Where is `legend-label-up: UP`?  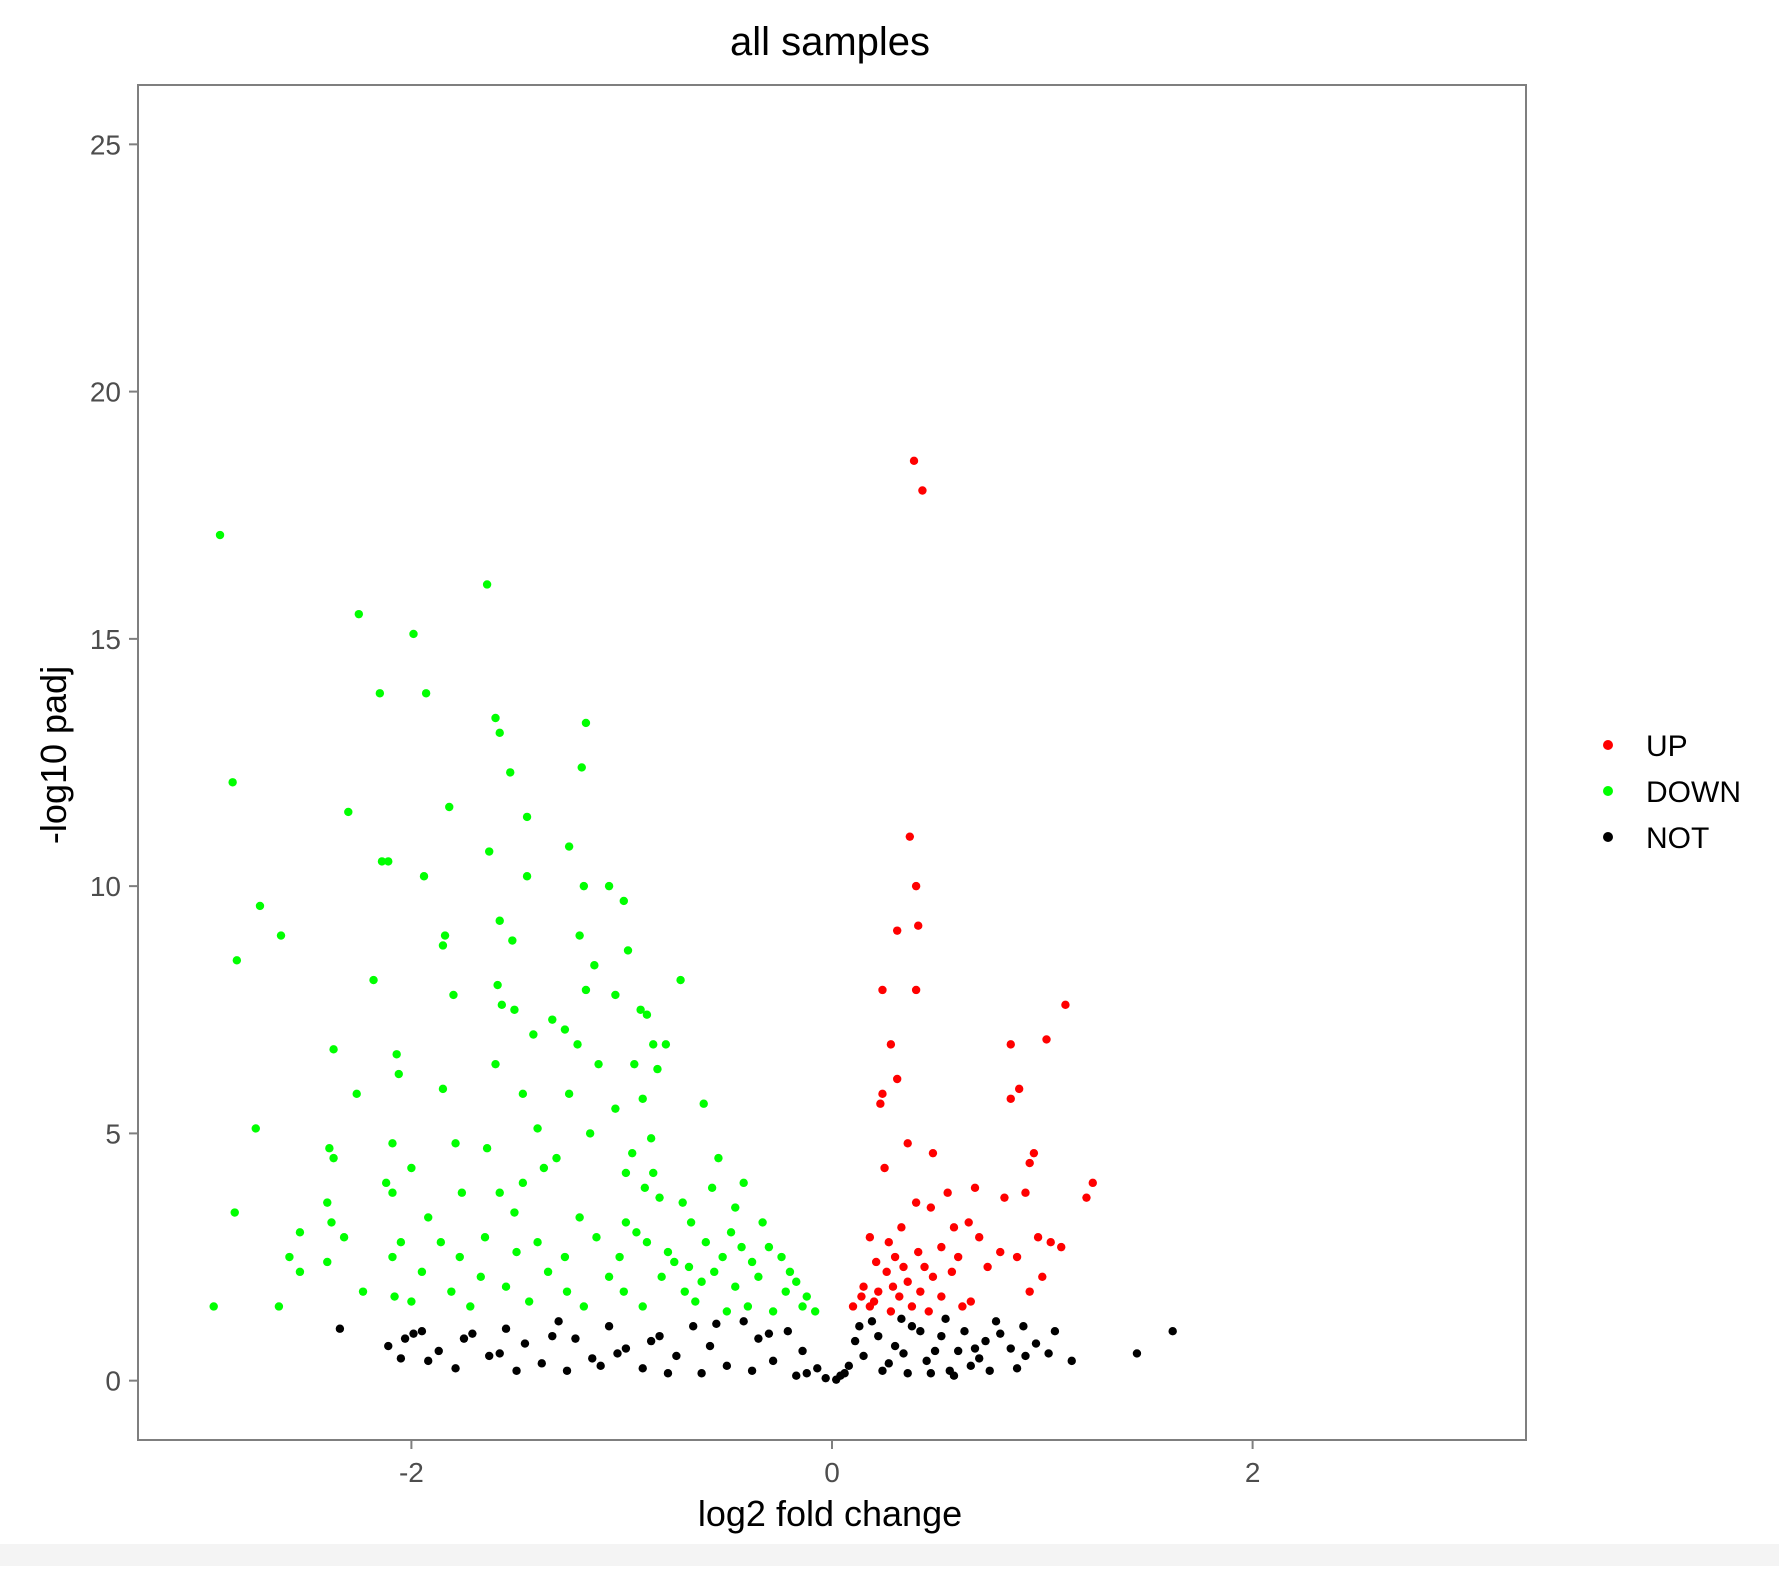 legend-label-up: UP is located at coordinates (1667, 746).